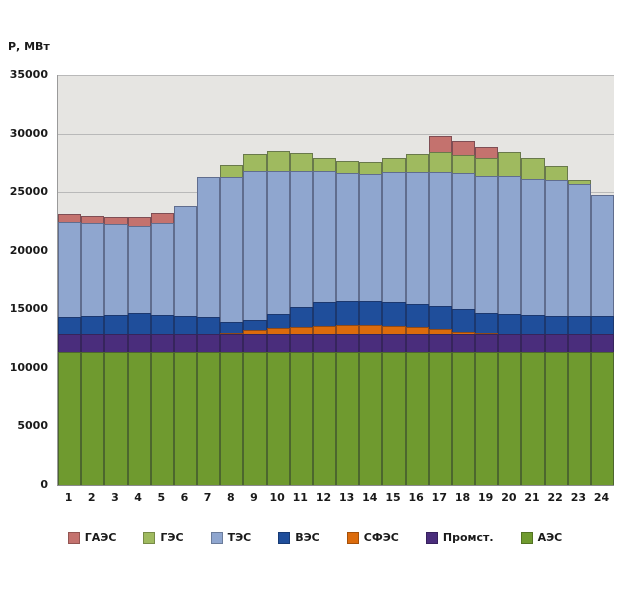 This screenshot has width=630, height=590. What do you see at coordinates (230, 497) in the screenshot?
I see `x-tick-label: 8` at bounding box center [230, 497].